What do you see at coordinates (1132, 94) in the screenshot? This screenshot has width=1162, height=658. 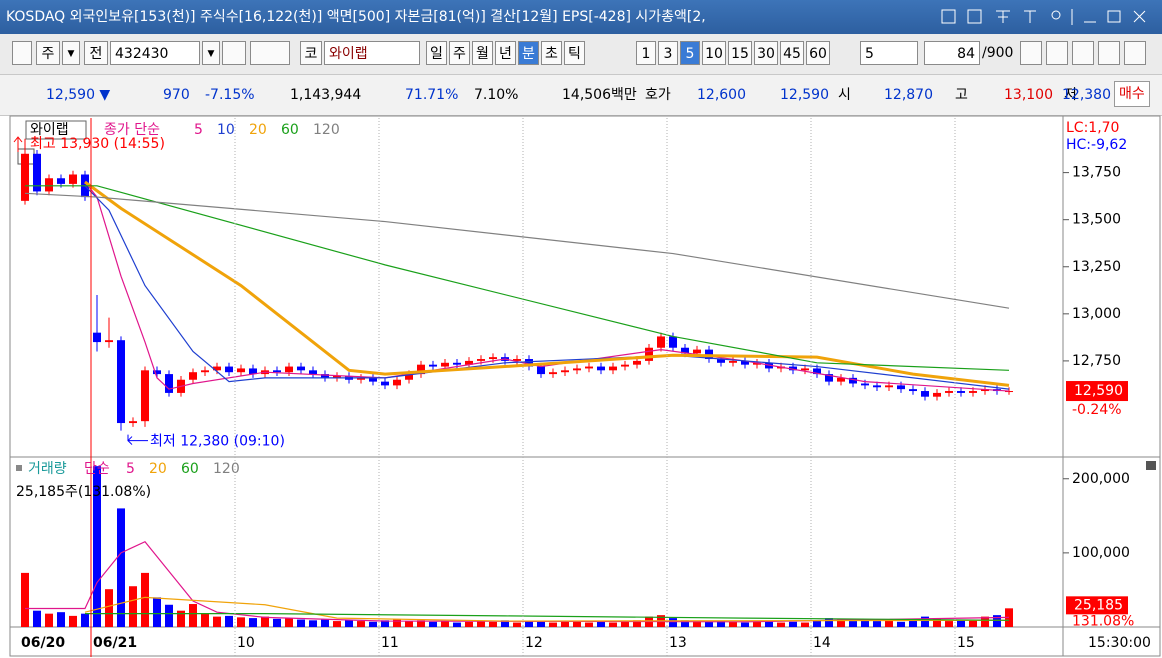 I see `order-button: 매수` at bounding box center [1132, 94].